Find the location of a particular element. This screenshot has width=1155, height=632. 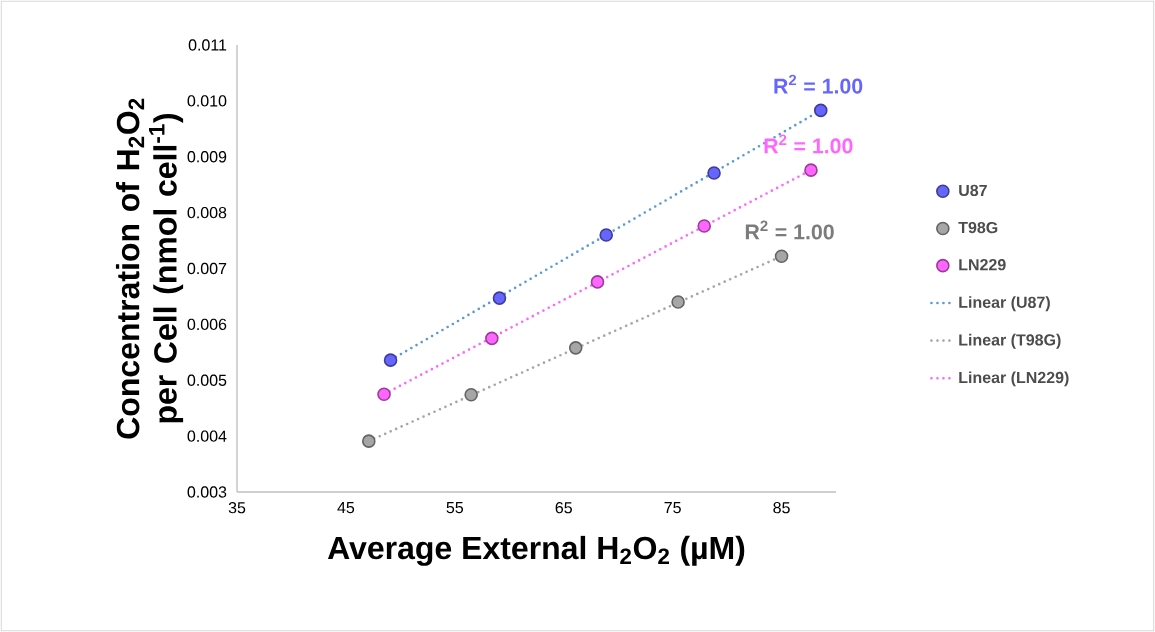

x-tick-label: 45 is located at coordinates (346, 508).